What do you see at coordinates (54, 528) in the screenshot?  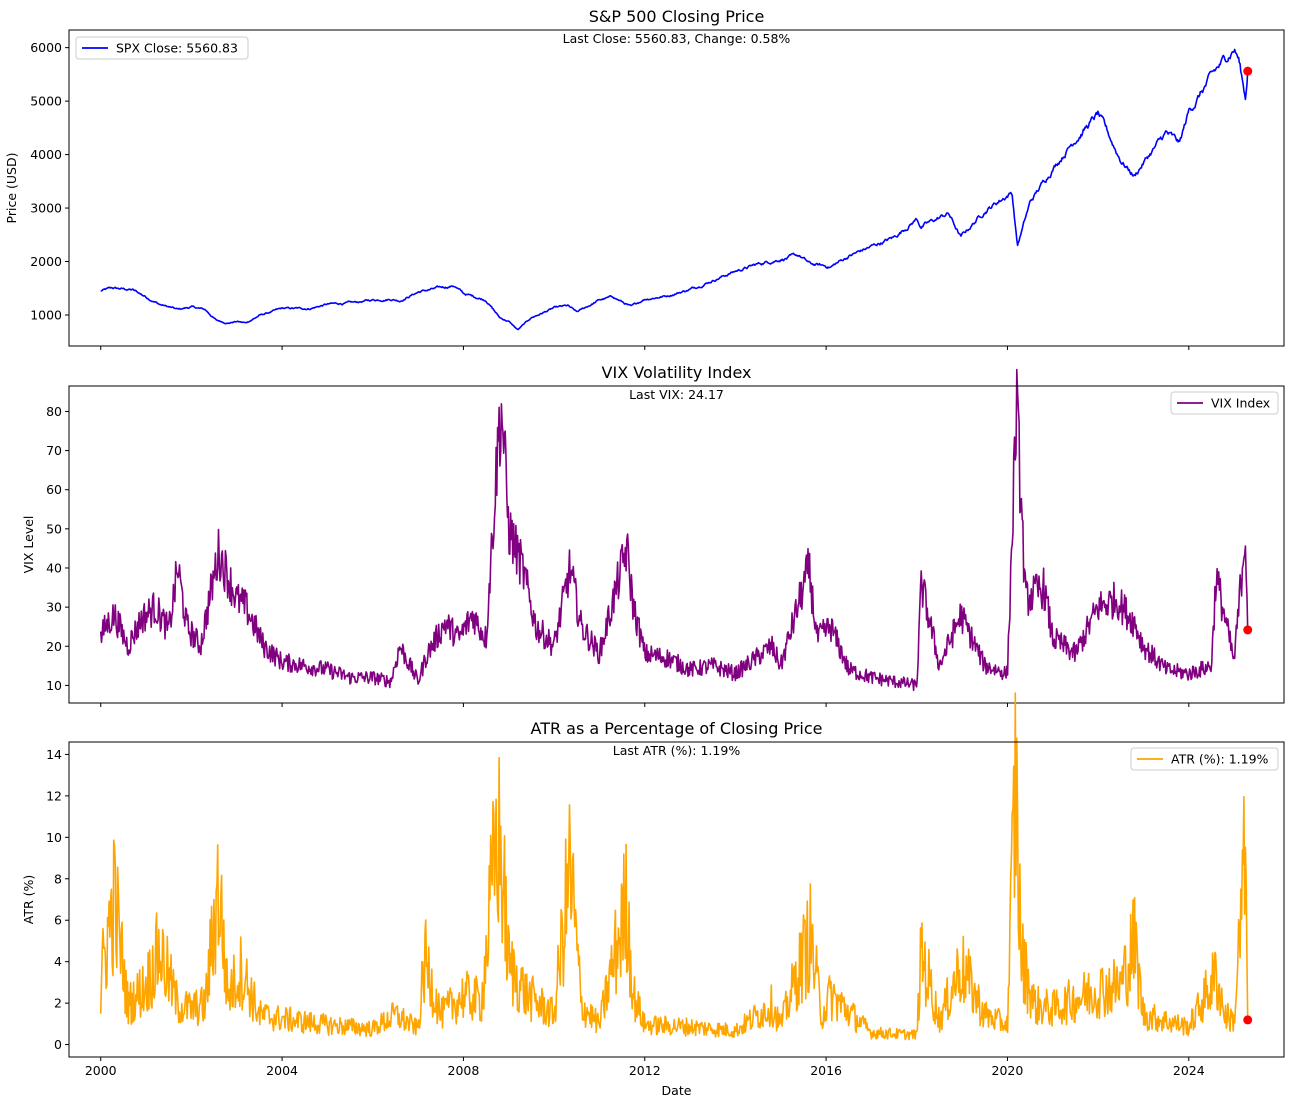 I see `chart-2-ytick-label: 50` at bounding box center [54, 528].